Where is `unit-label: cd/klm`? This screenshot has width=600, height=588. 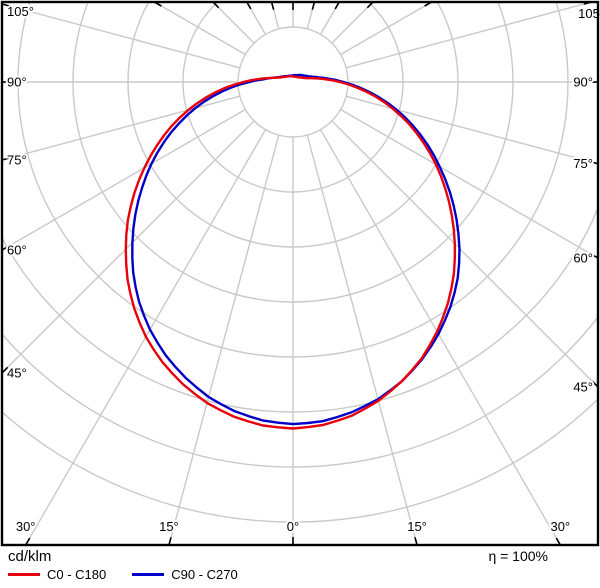 unit-label: cd/klm is located at coordinates (30, 556).